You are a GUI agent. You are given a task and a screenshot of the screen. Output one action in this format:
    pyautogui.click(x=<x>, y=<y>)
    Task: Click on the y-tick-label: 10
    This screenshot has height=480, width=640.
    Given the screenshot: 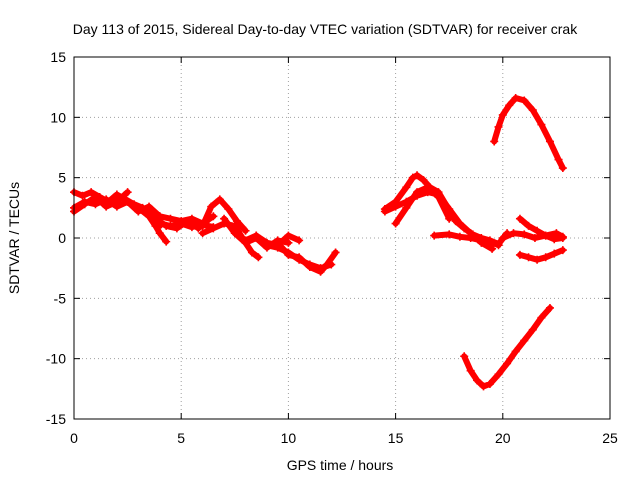 What is the action you would take?
    pyautogui.click(x=58, y=117)
    